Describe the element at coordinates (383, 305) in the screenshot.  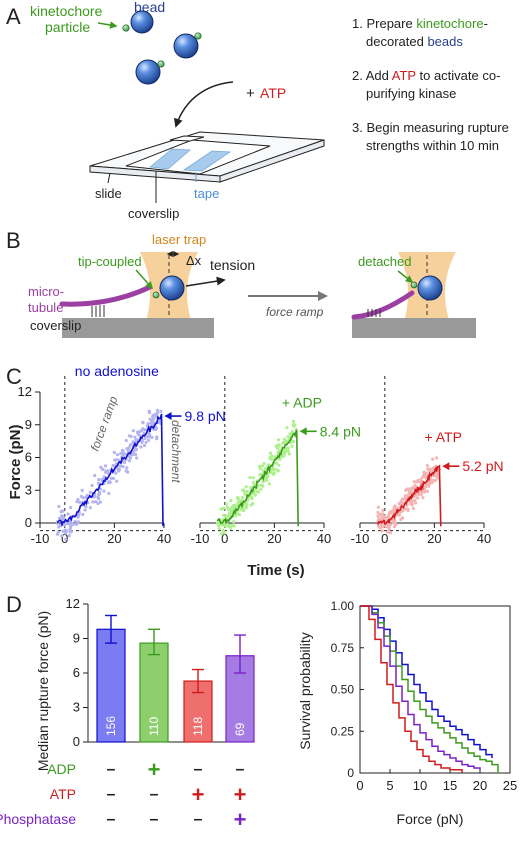
I see `microtubule` at that location.